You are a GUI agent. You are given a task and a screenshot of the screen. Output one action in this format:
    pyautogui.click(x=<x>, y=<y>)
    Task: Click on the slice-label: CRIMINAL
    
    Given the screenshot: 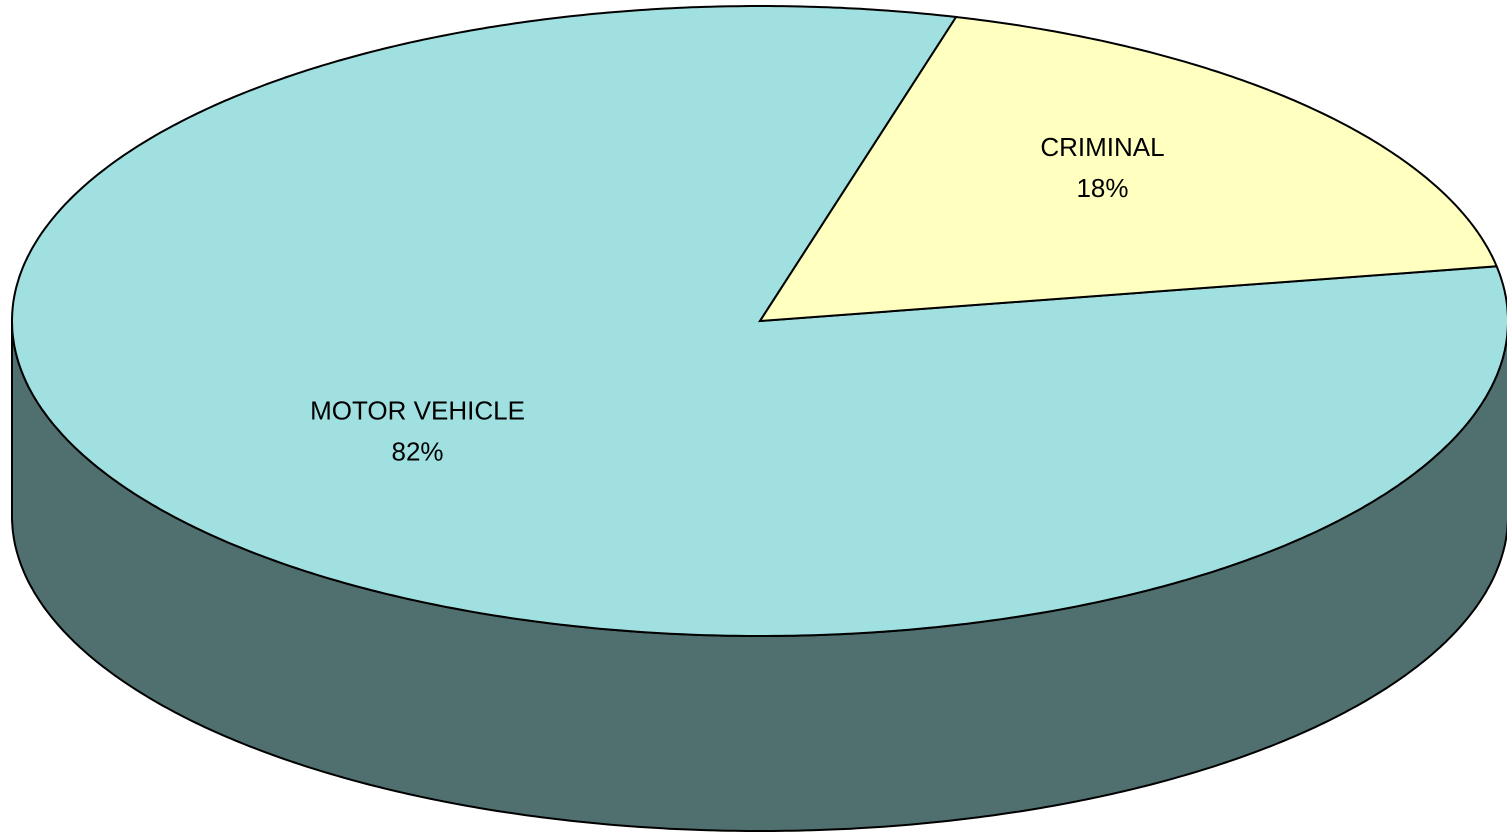 What is the action you would take?
    pyautogui.click(x=1102, y=147)
    